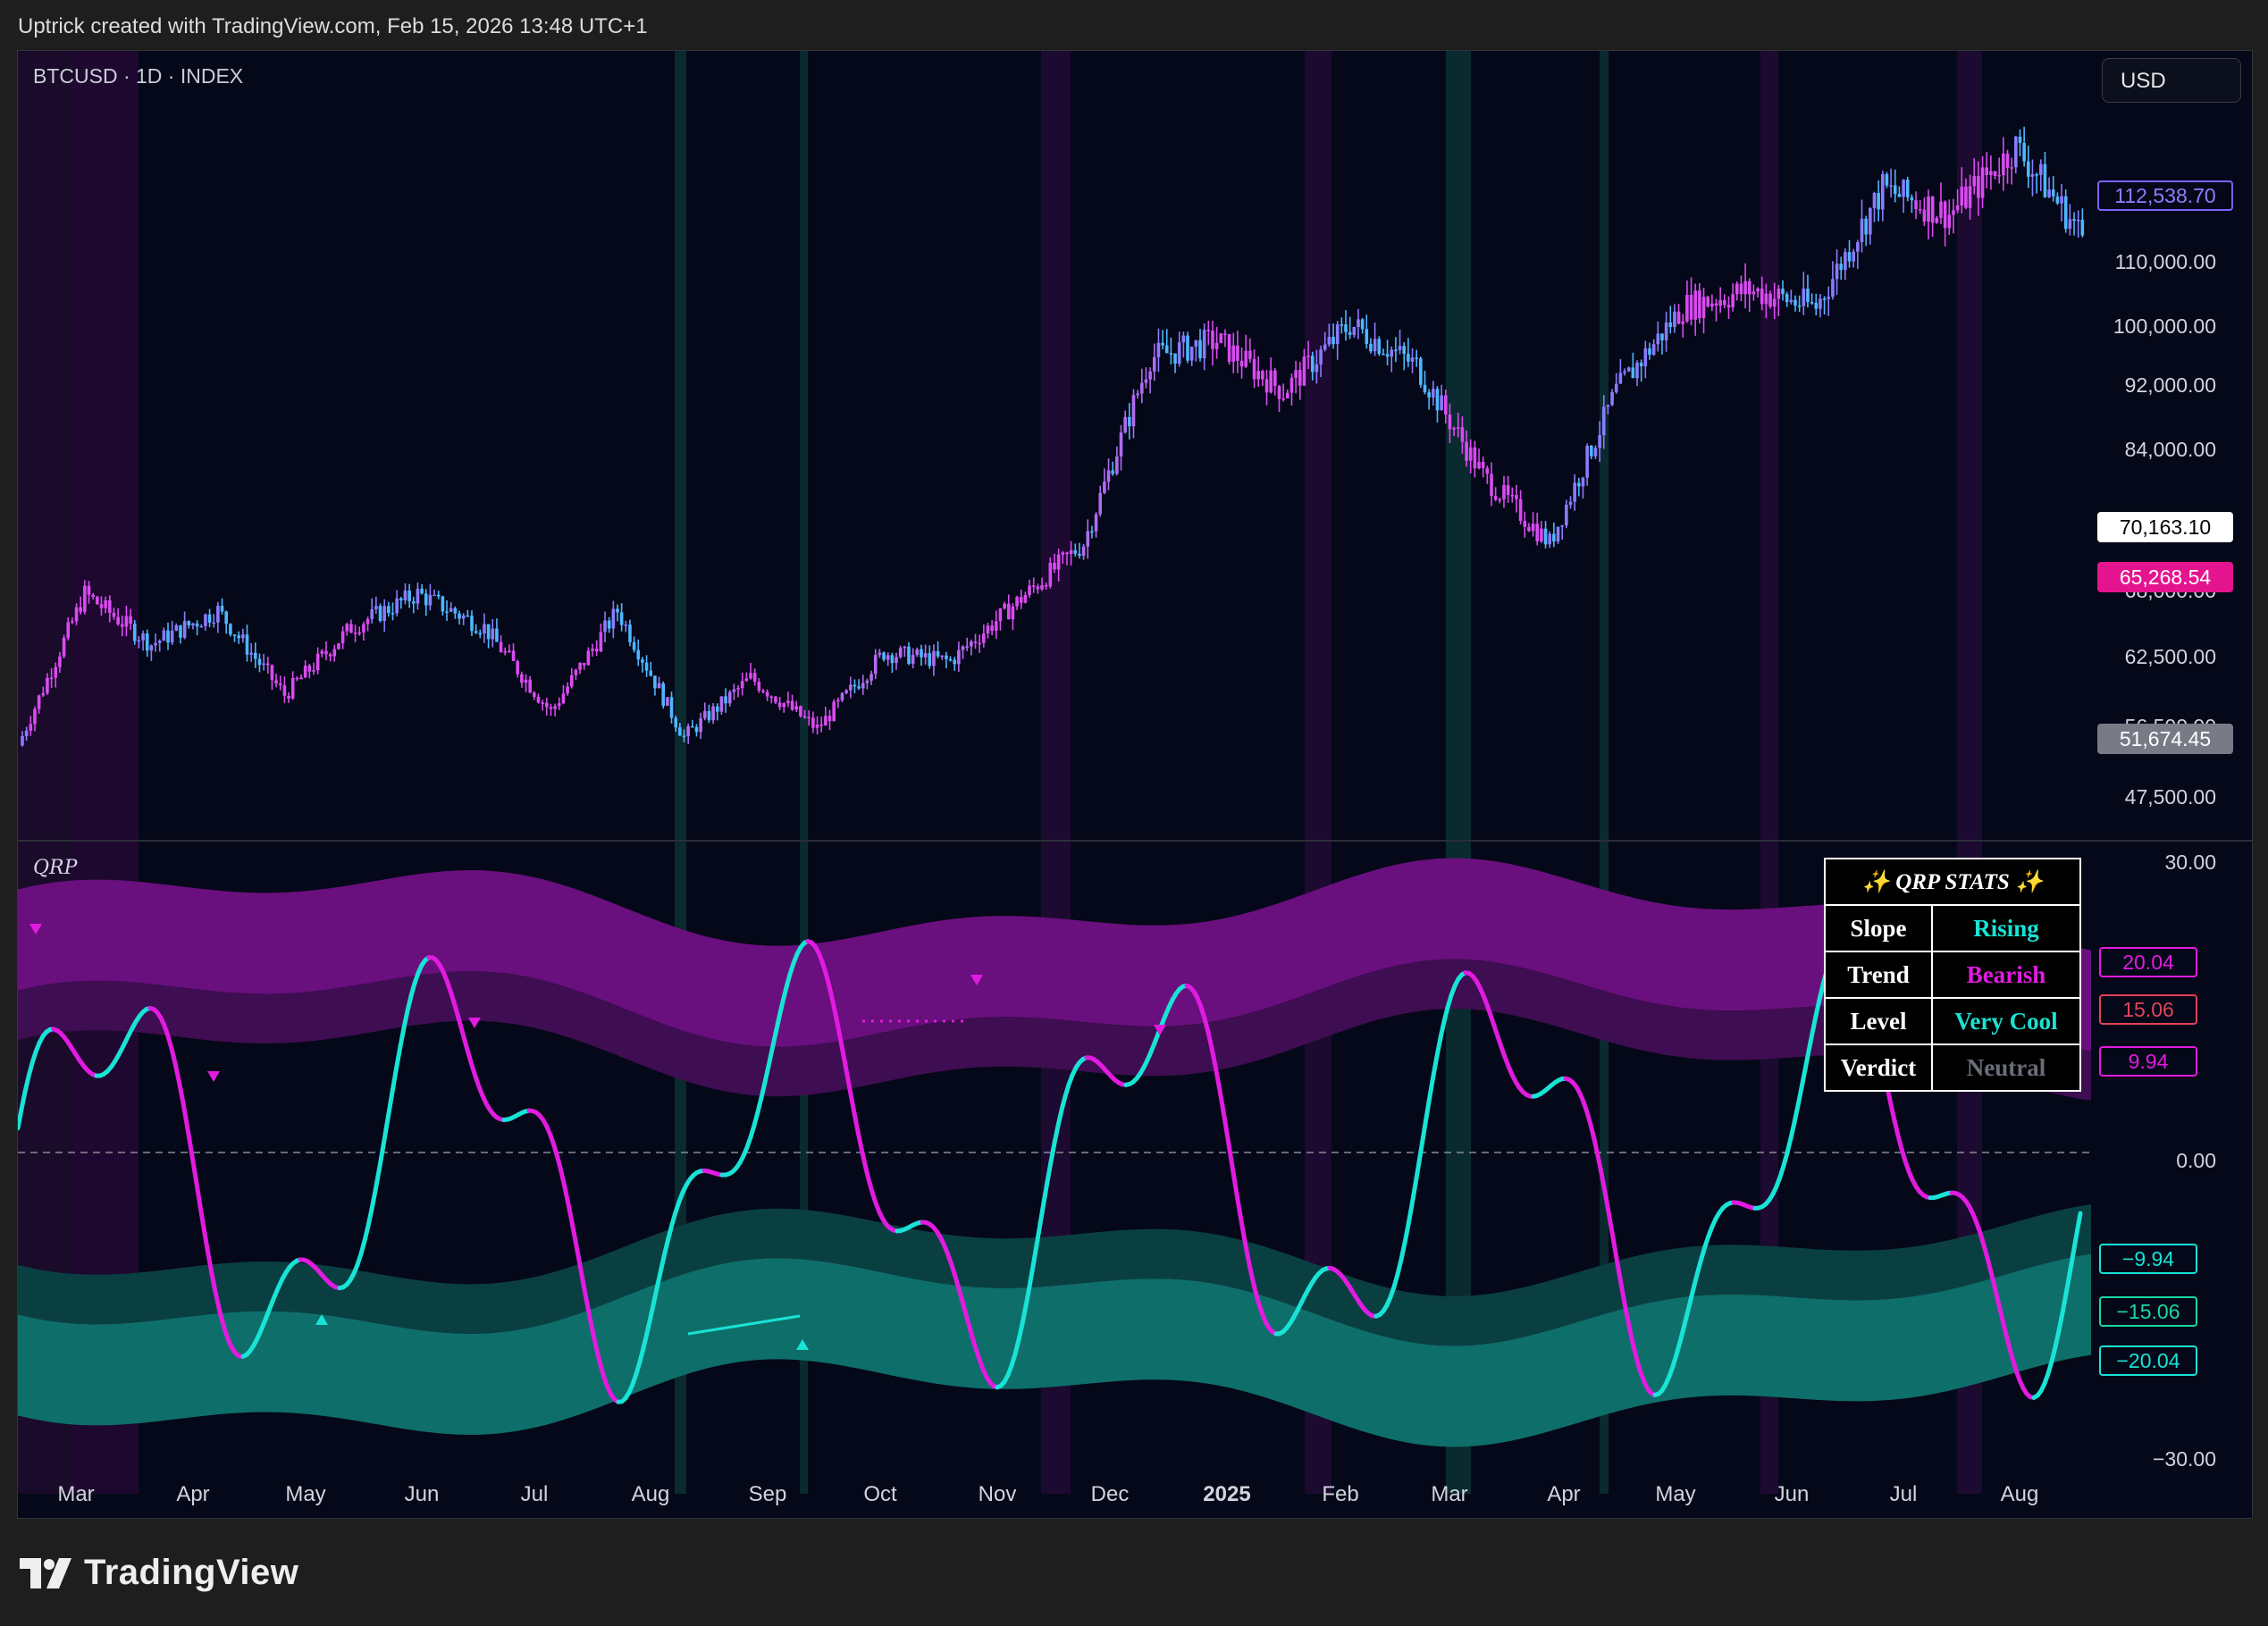 The image size is (2268, 1626). Describe the element at coordinates (2170, 385) in the screenshot. I see `price-axis-tick: 92,000.00` at that location.